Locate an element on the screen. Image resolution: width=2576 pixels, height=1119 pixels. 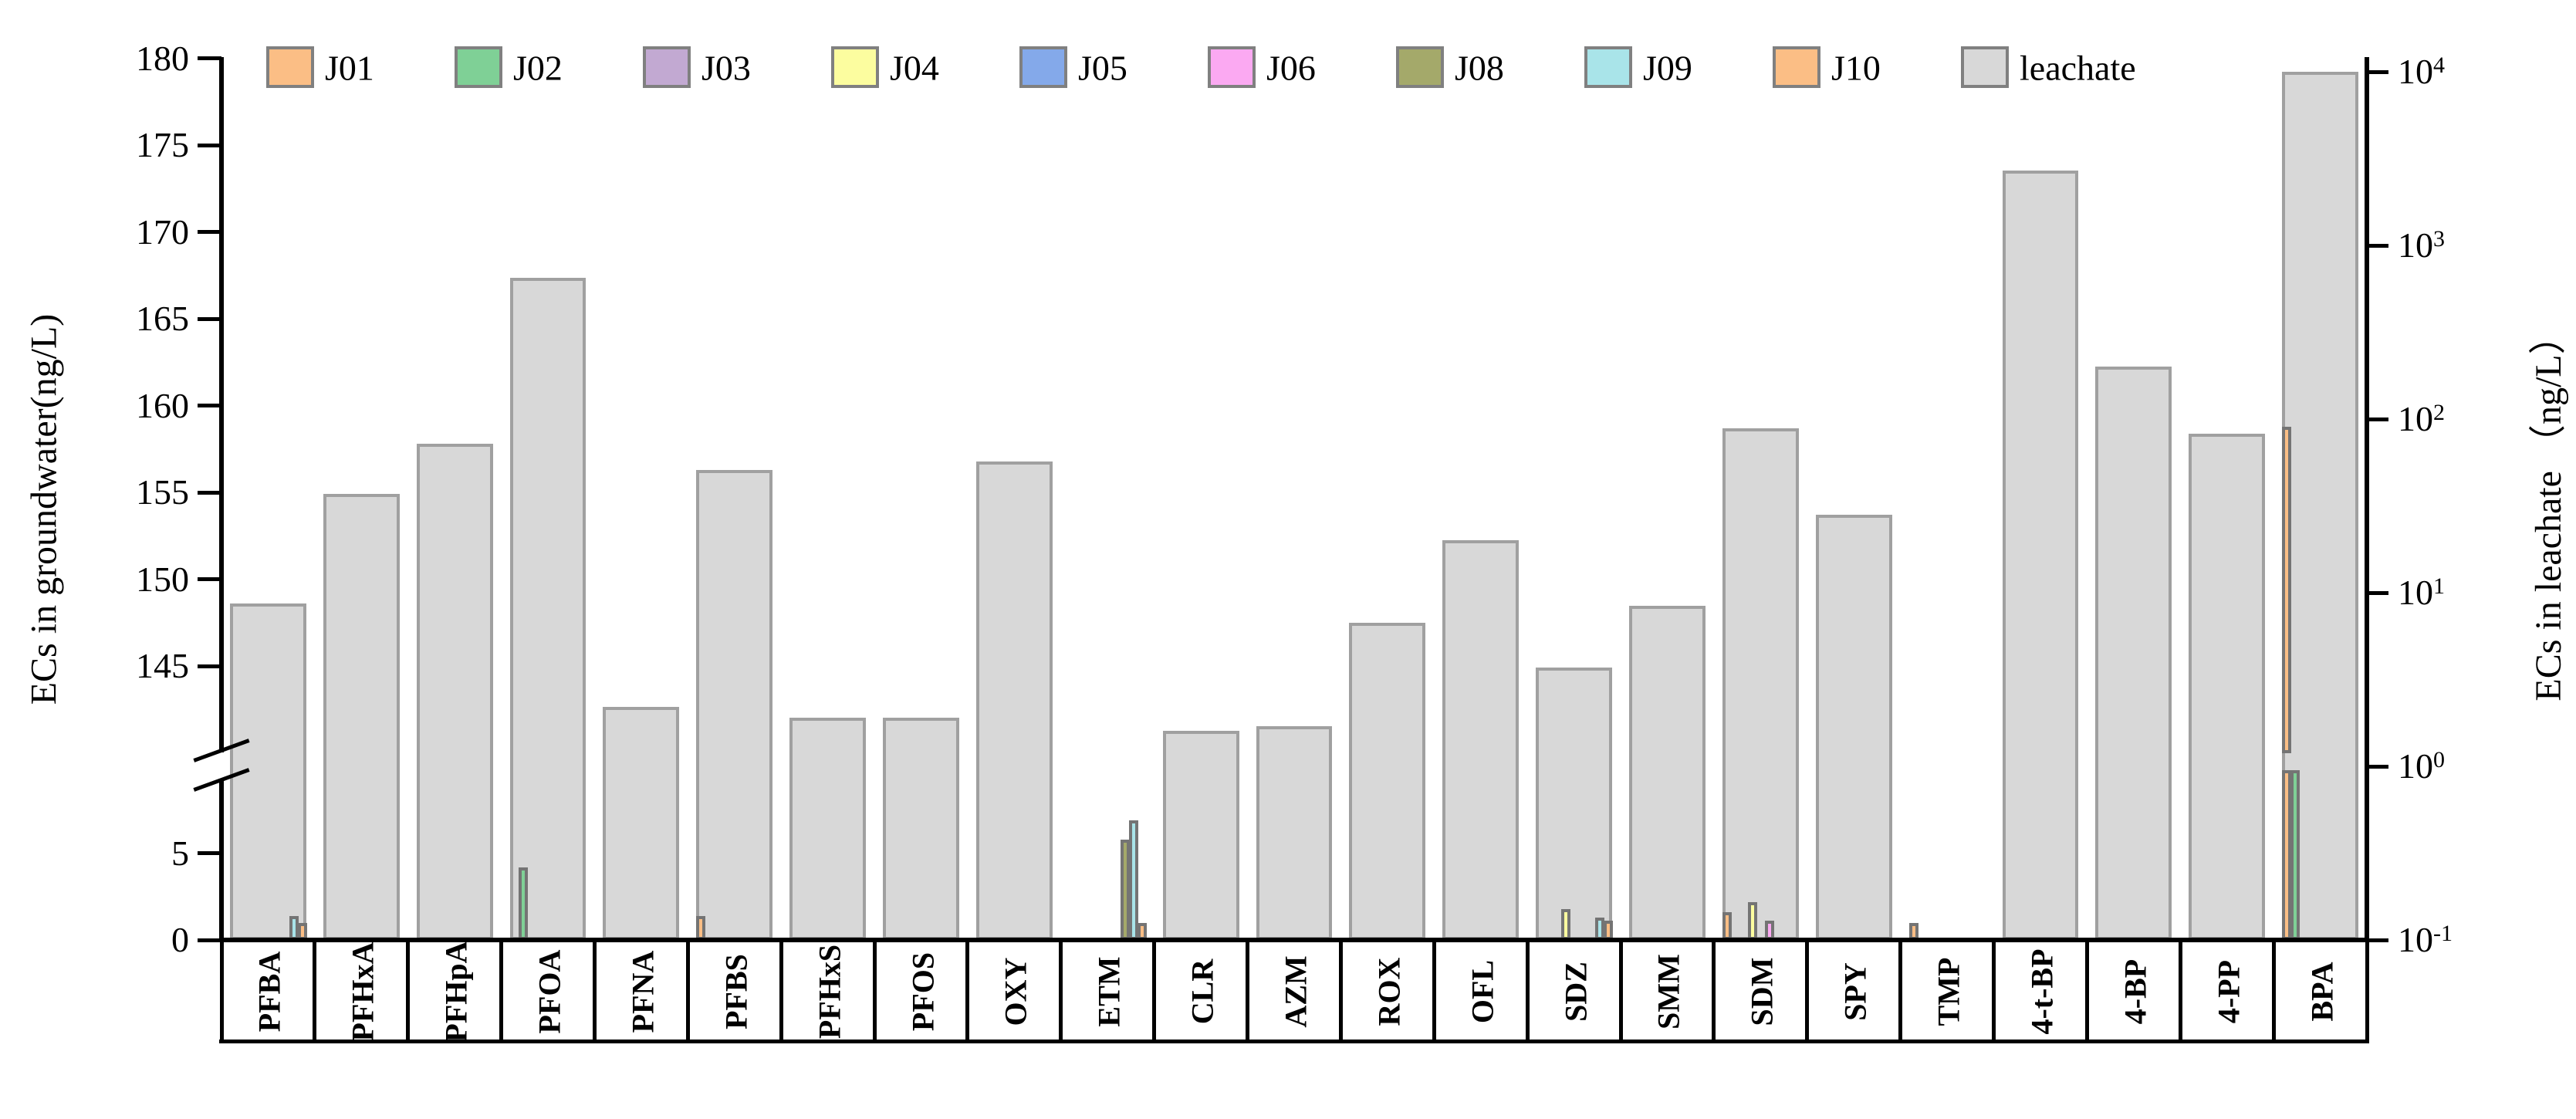
category-label-PFNA: PFNA is located at coordinates (643, 991).